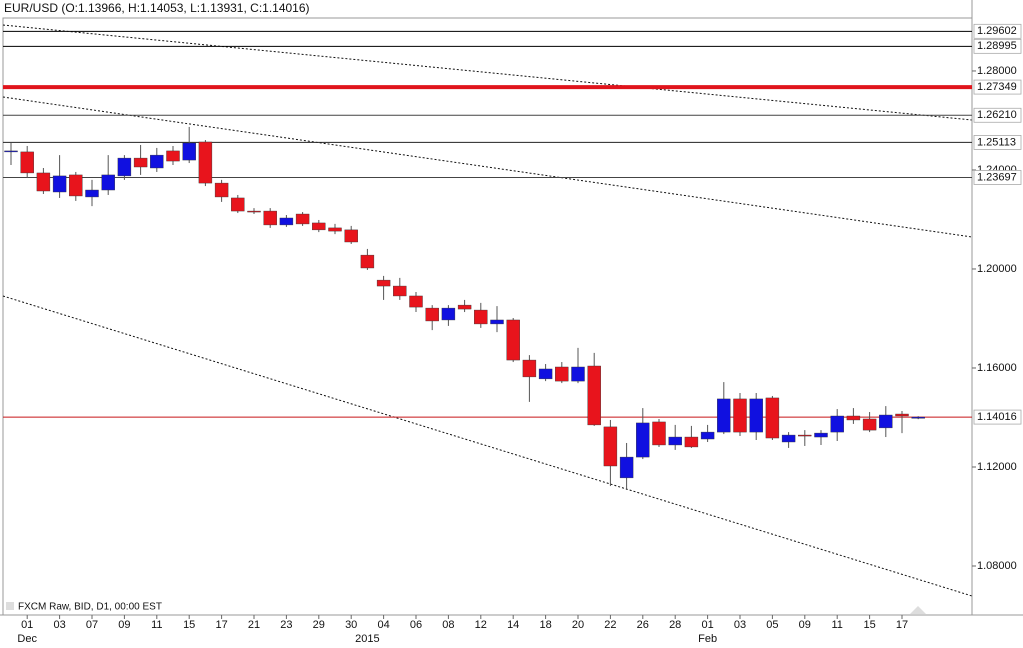  I want to click on x-tick-label: 28, so click(675, 625).